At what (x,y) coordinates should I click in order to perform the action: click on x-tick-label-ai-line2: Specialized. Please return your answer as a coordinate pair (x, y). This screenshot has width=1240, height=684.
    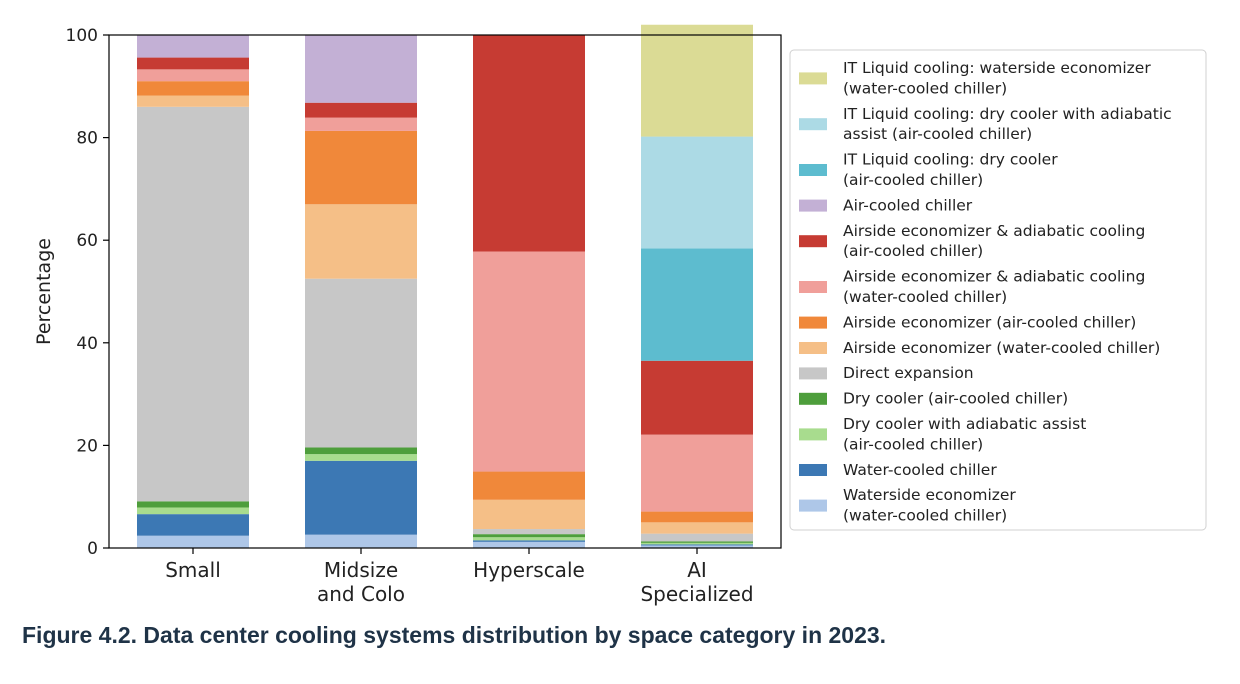
    Looking at the image, I should click on (696, 594).